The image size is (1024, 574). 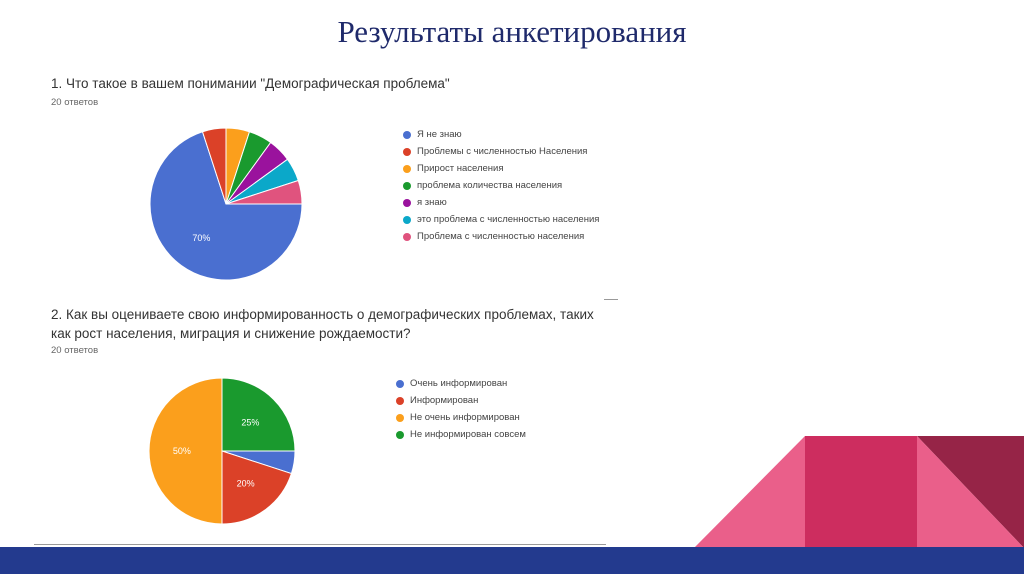 I want to click on deco-pink-left, so click(x=749, y=492).